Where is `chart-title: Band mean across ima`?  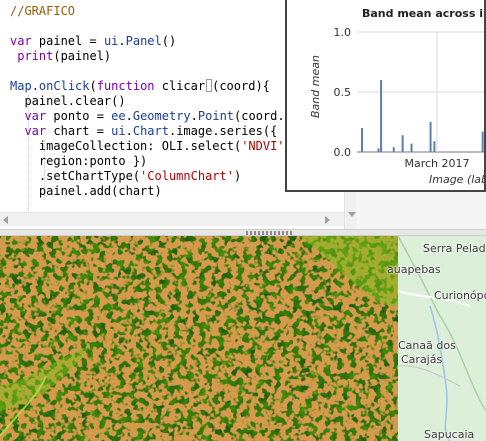 chart-title: Band mean across ima is located at coordinates (424, 13).